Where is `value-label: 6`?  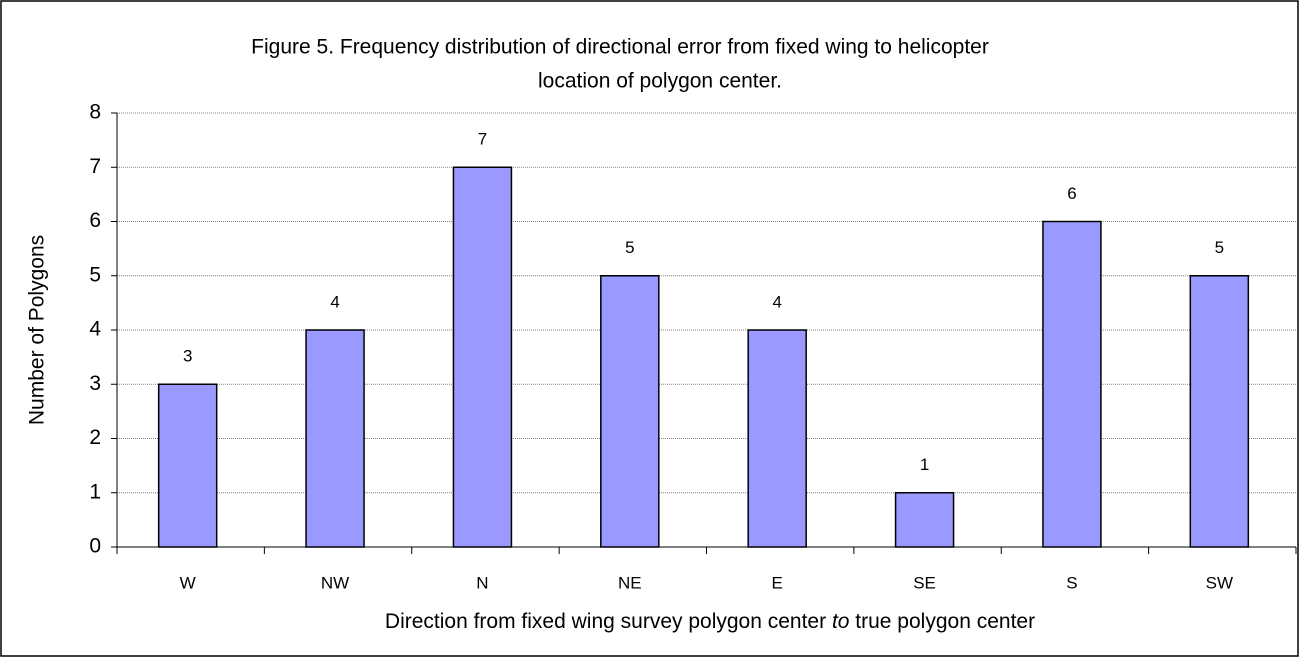
value-label: 6 is located at coordinates (1071, 193).